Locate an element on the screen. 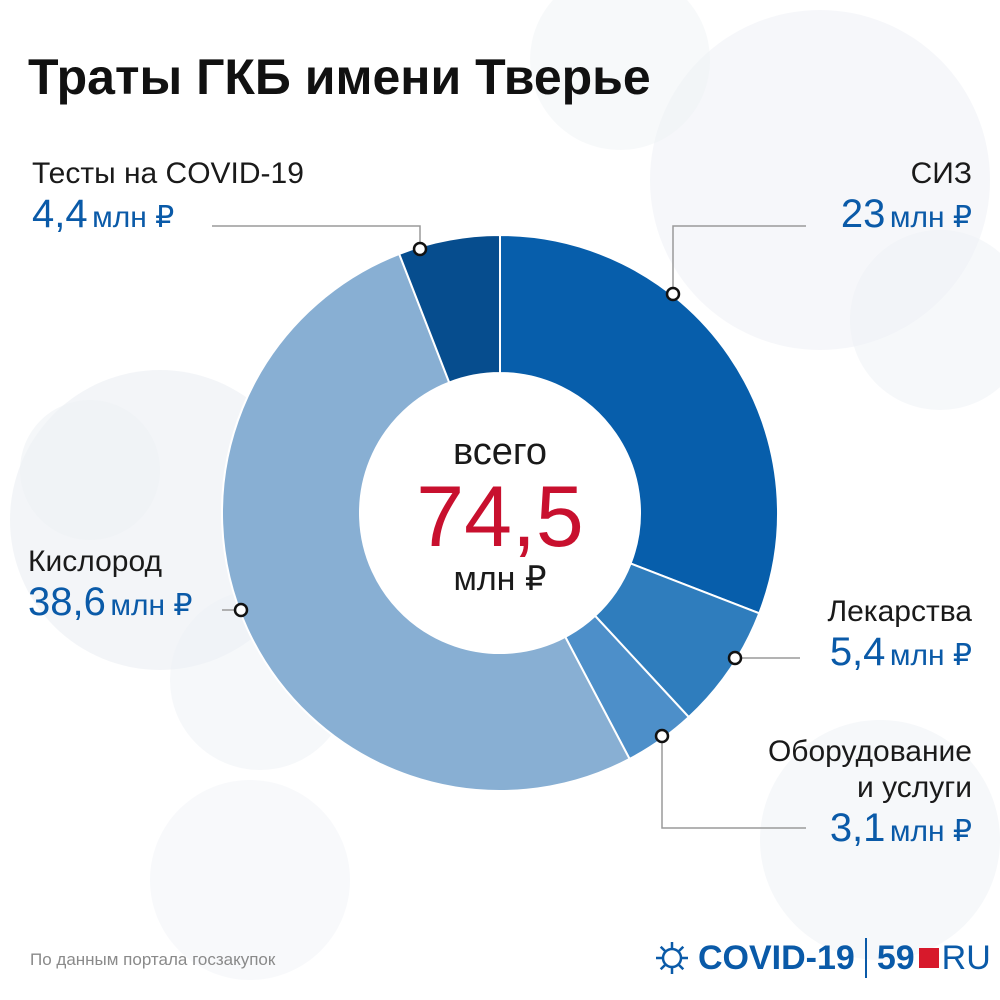  center-value: 74,5 is located at coordinates (500, 517).